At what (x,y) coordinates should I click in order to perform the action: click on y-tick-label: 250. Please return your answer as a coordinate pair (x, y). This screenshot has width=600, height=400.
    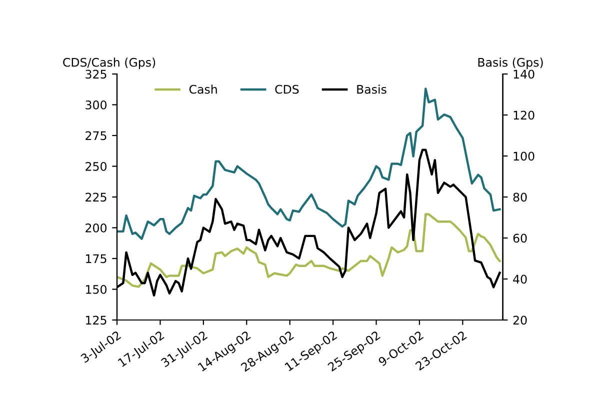
    Looking at the image, I should click on (96, 166).